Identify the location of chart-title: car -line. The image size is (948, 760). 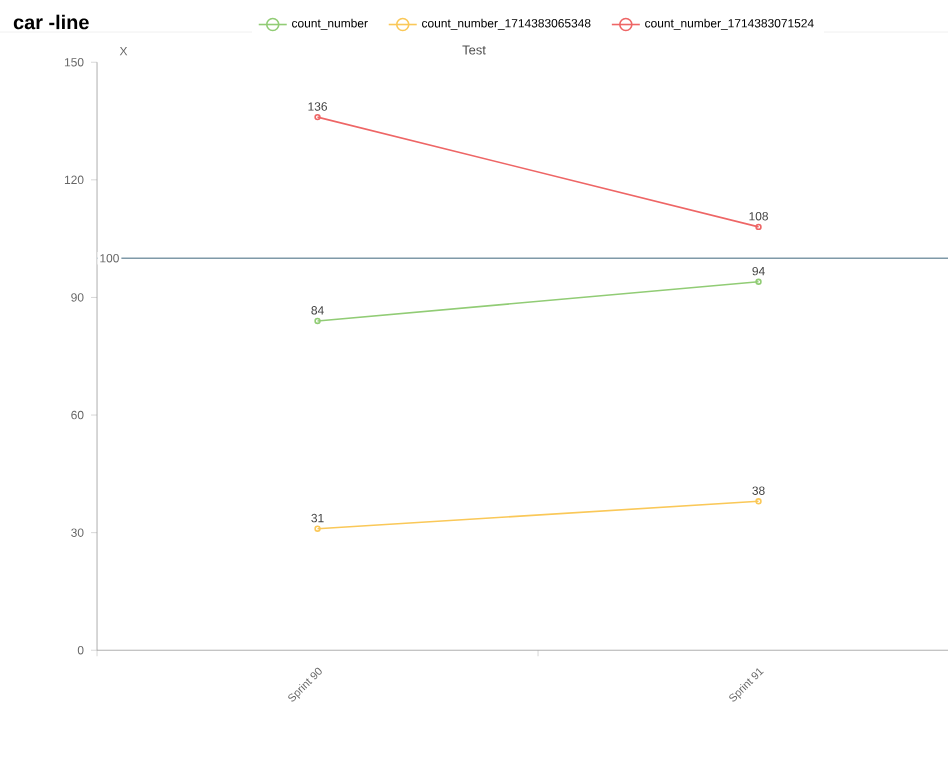
(51, 22).